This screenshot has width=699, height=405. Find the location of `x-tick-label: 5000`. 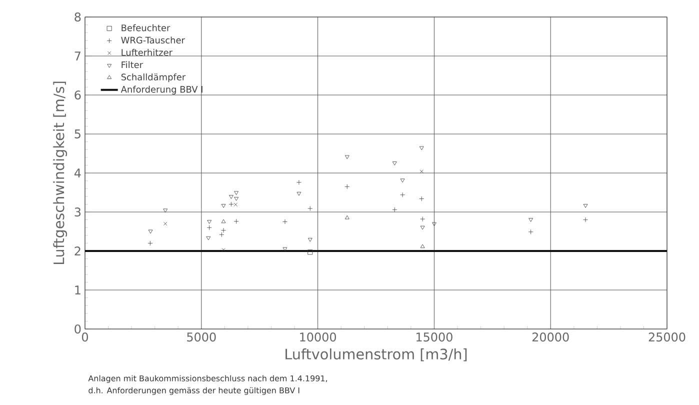

x-tick-label: 5000 is located at coordinates (201, 337).